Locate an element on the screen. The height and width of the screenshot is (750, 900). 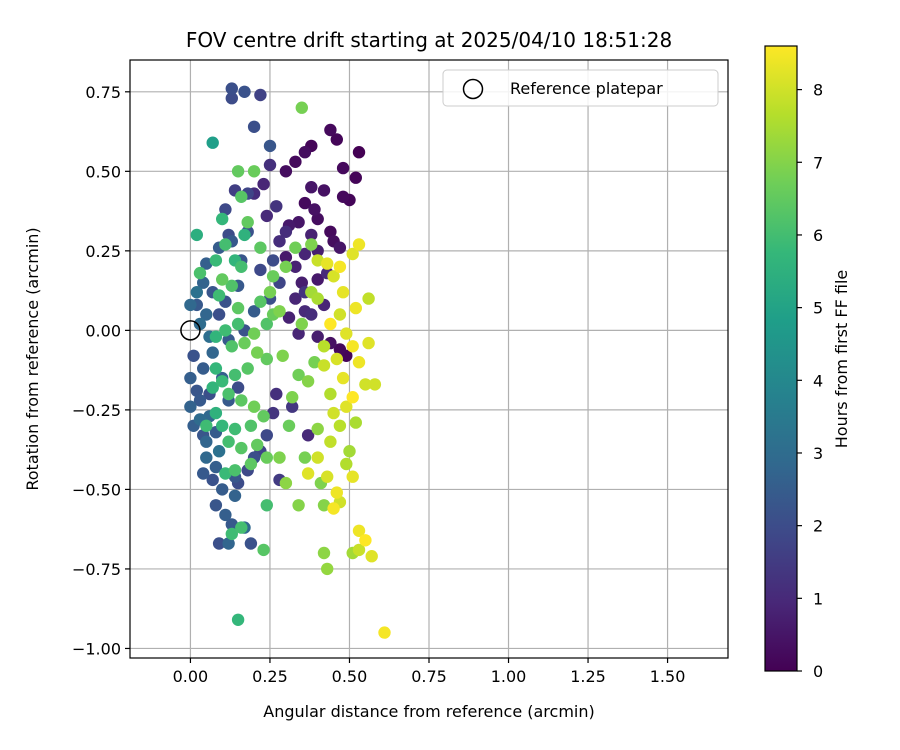
colorbar-tick-label: 2 is located at coordinates (818, 526).